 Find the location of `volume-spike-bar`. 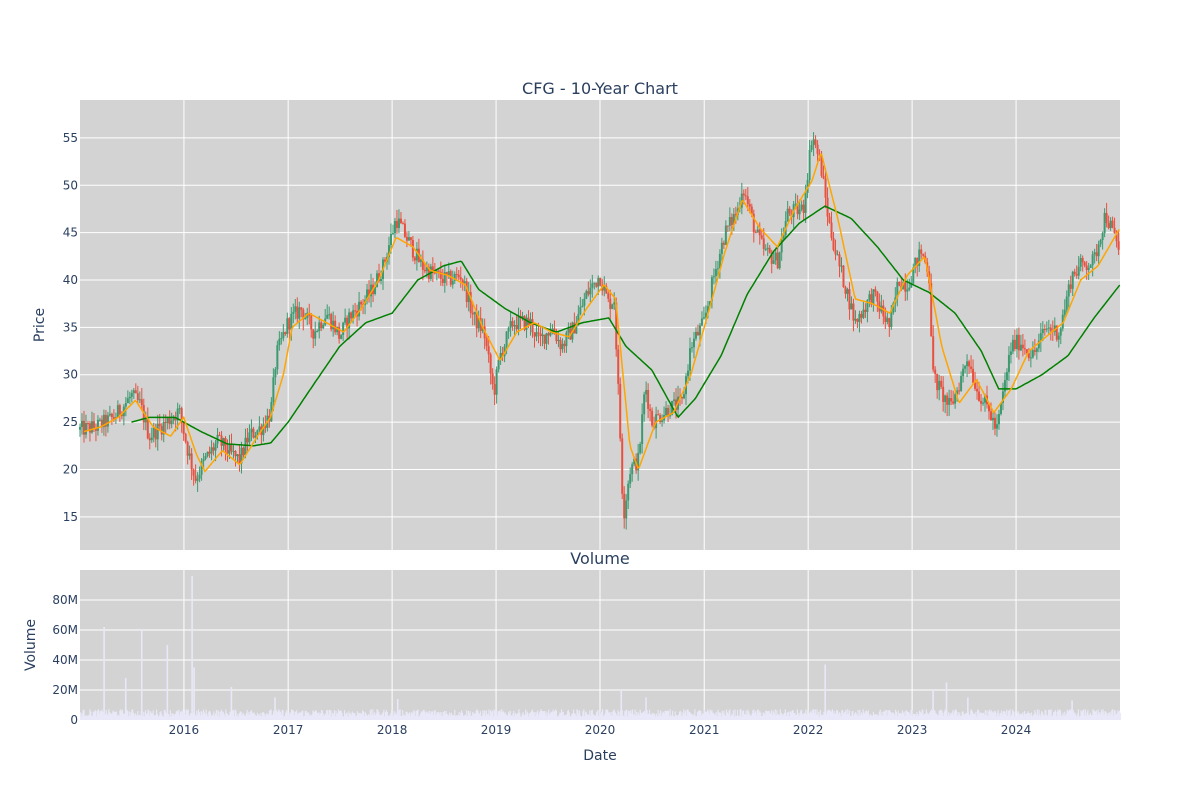

volume-spike-bar is located at coordinates (397, 709).